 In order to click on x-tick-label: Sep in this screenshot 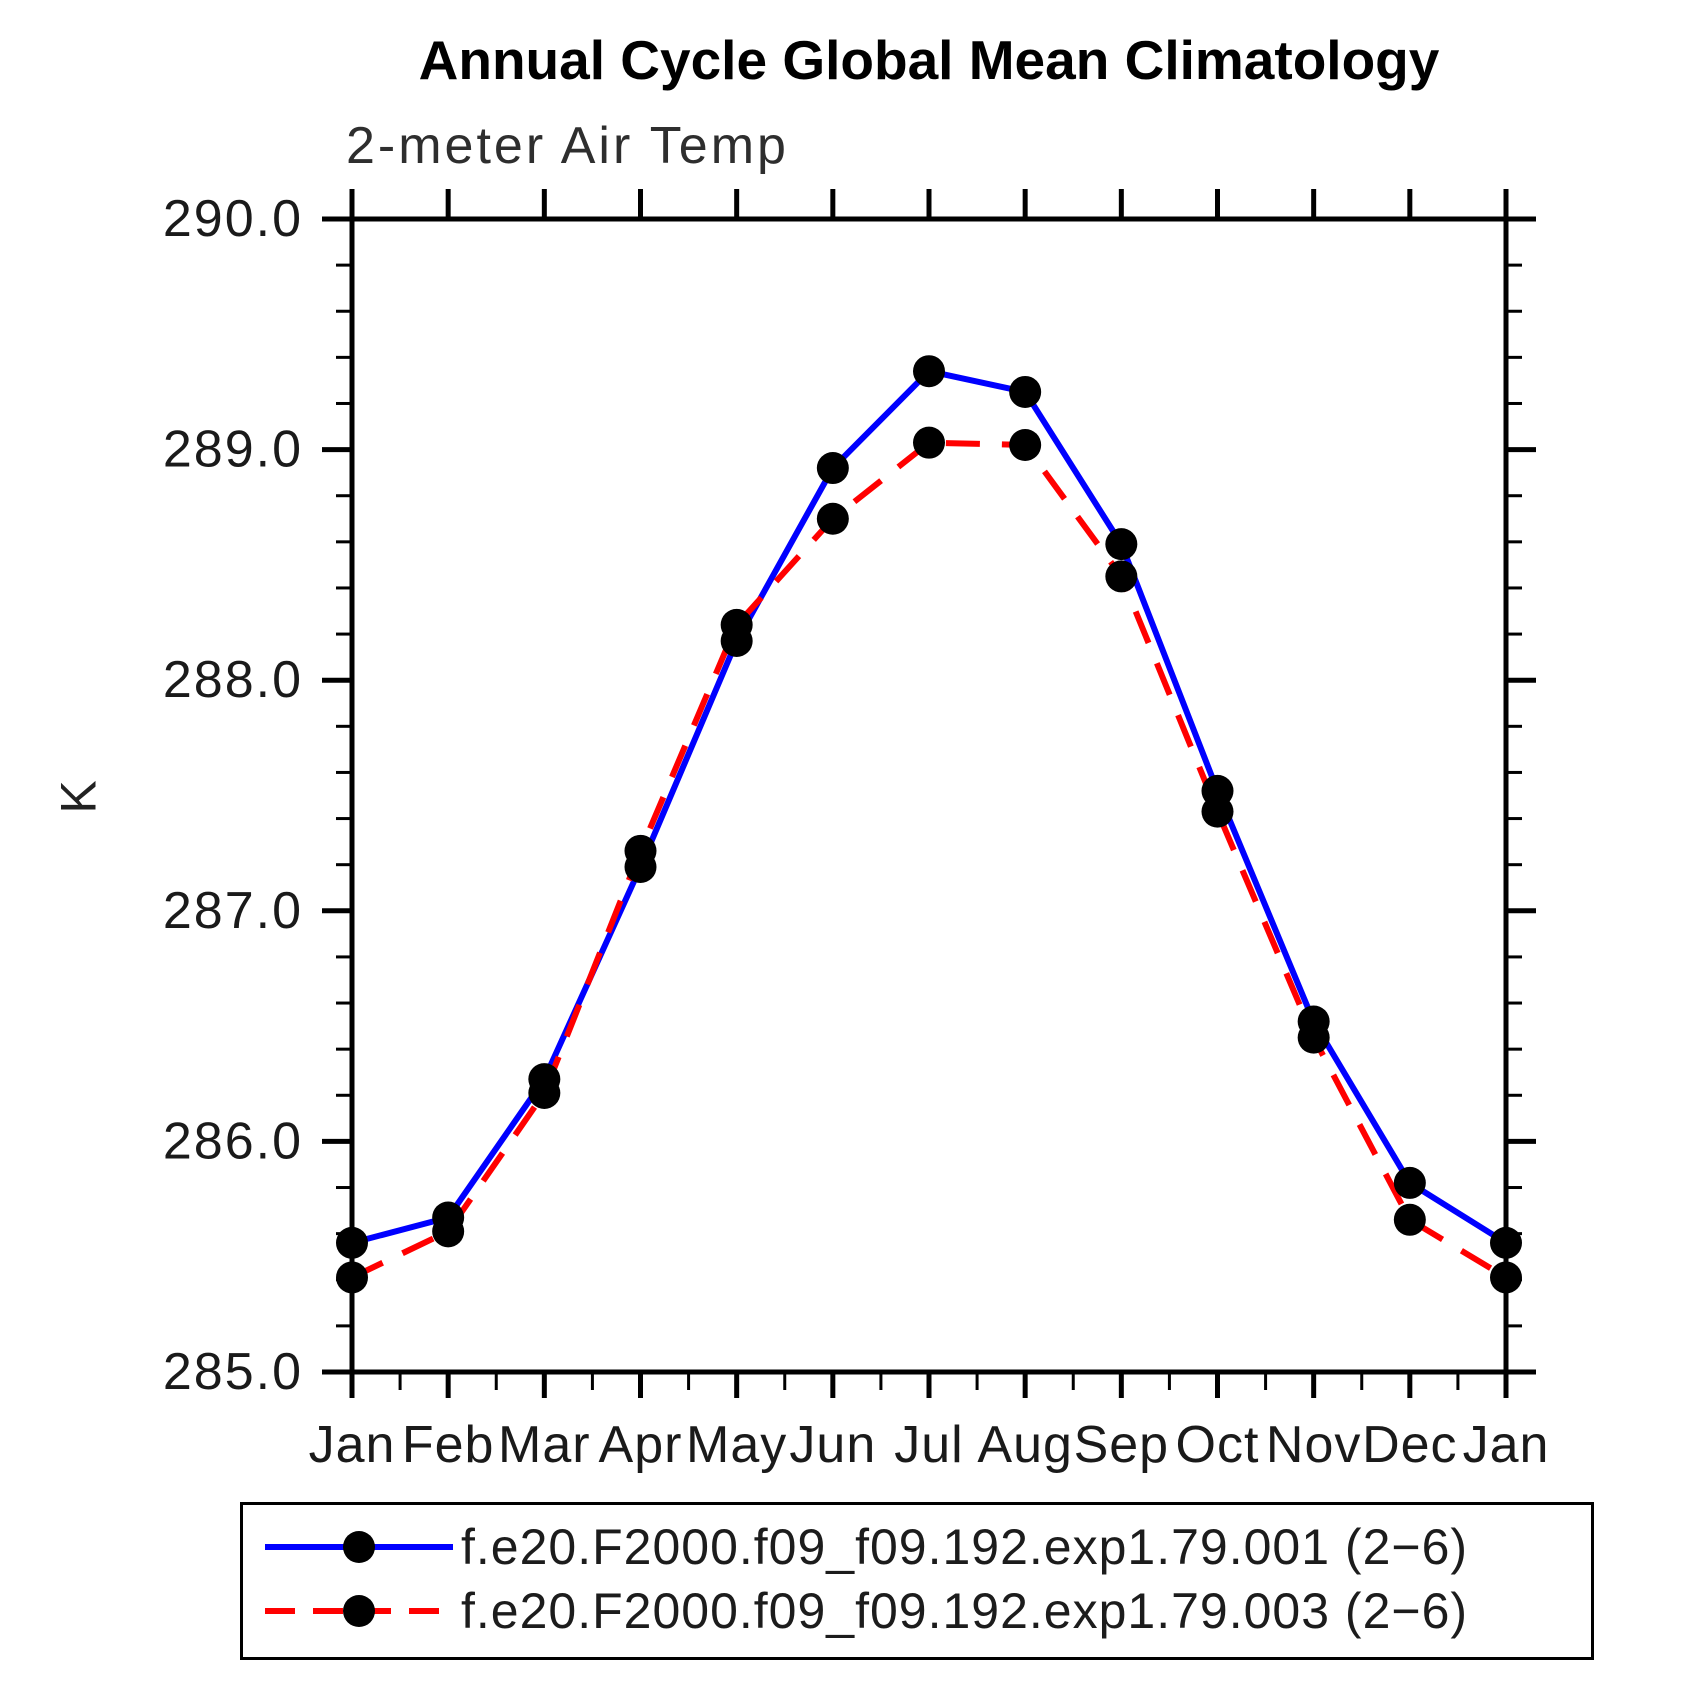, I will do `click(1122, 1445)`.